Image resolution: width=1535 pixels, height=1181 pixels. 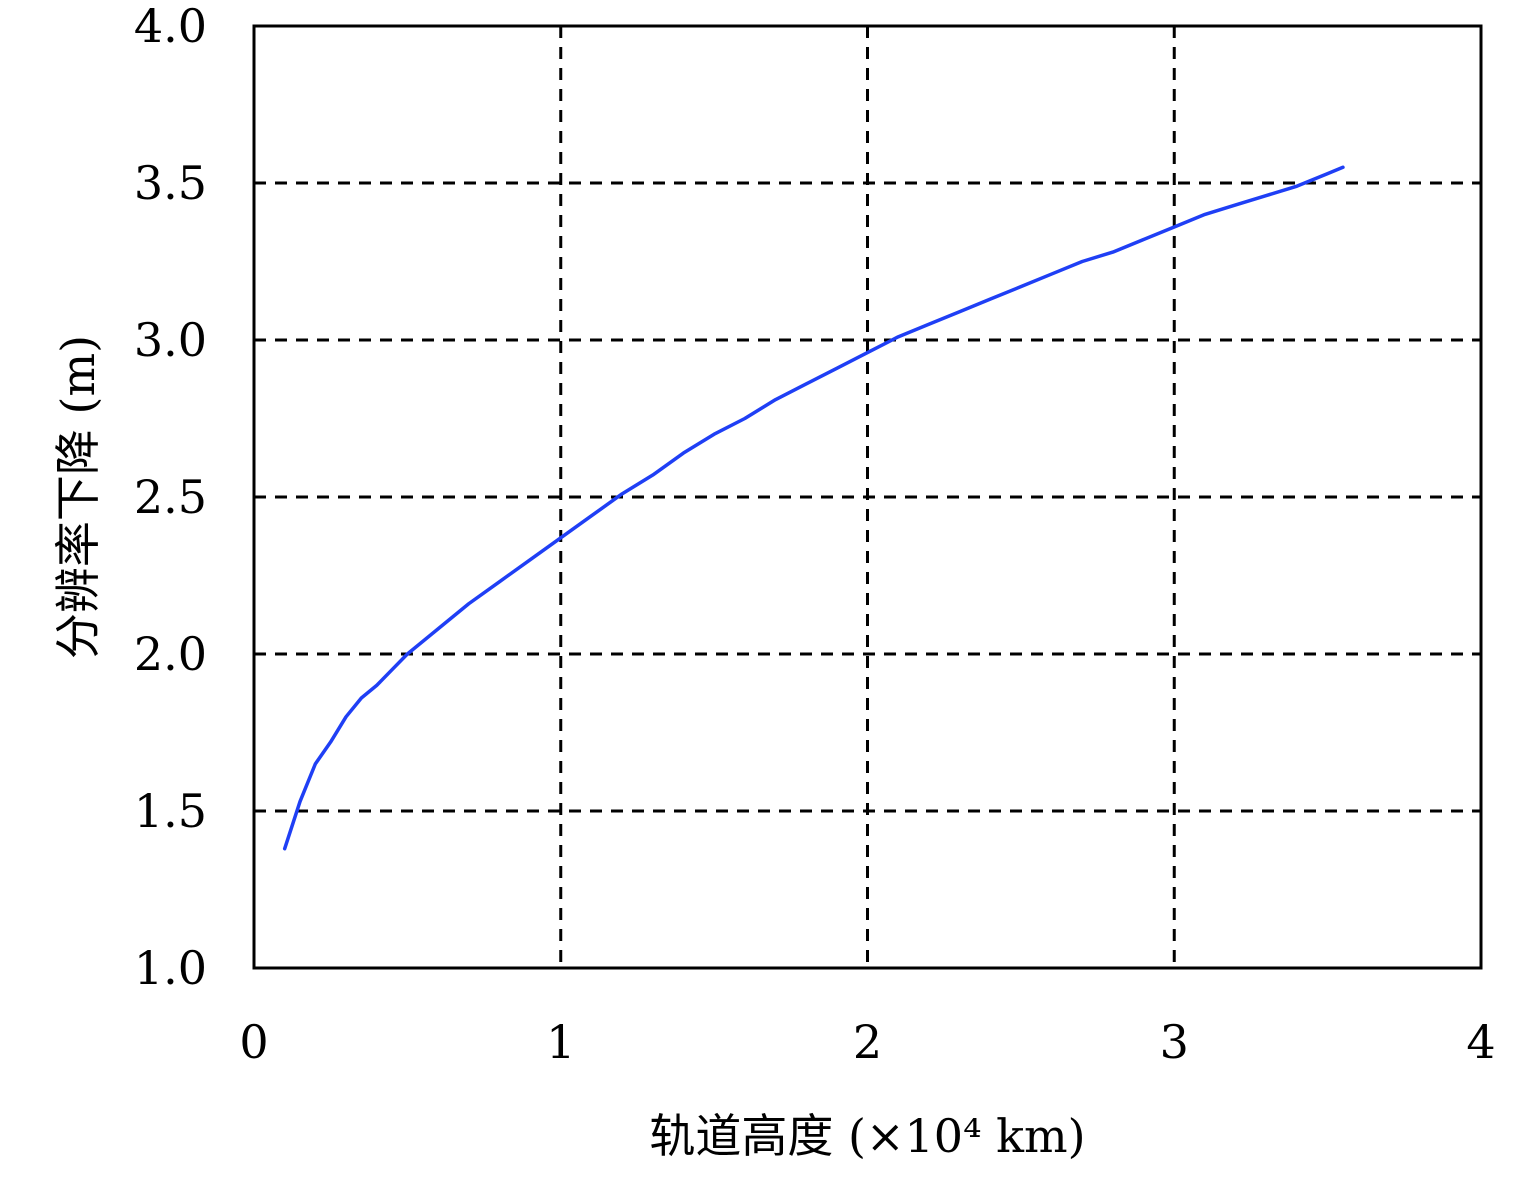 I want to click on x-tick-label: 0, so click(x=253, y=1042).